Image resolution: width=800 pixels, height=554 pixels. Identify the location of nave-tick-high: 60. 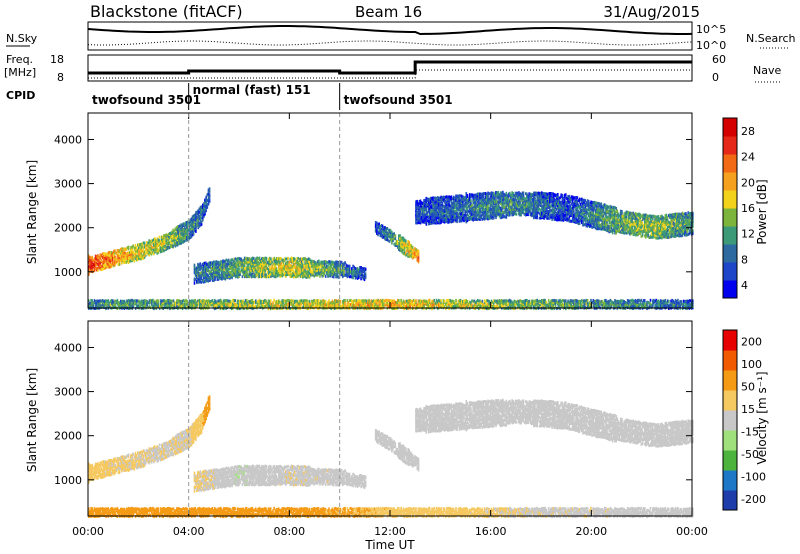
(719, 59).